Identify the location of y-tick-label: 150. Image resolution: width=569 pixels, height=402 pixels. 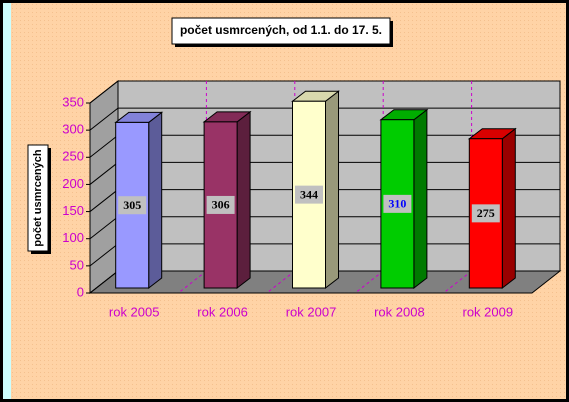
(73, 210).